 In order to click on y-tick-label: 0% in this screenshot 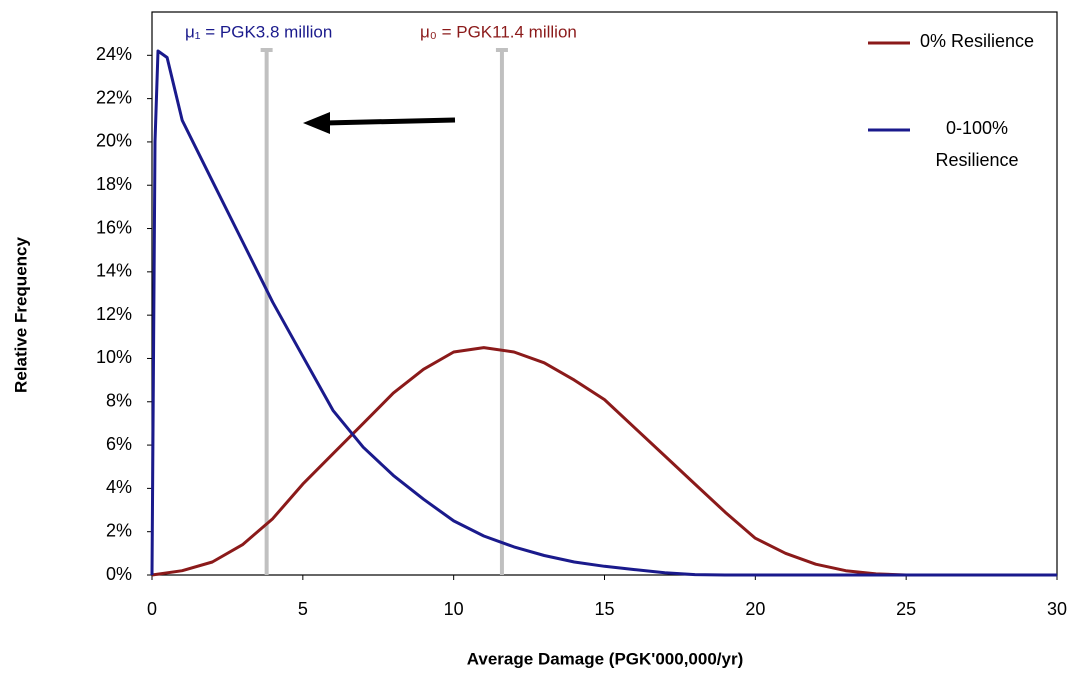, I will do `click(119, 574)`.